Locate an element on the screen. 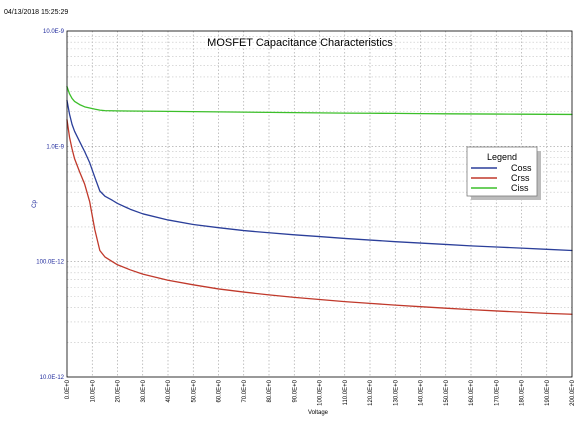  chart-title: MOSFET Capacitance Characteristics is located at coordinates (300, 43).